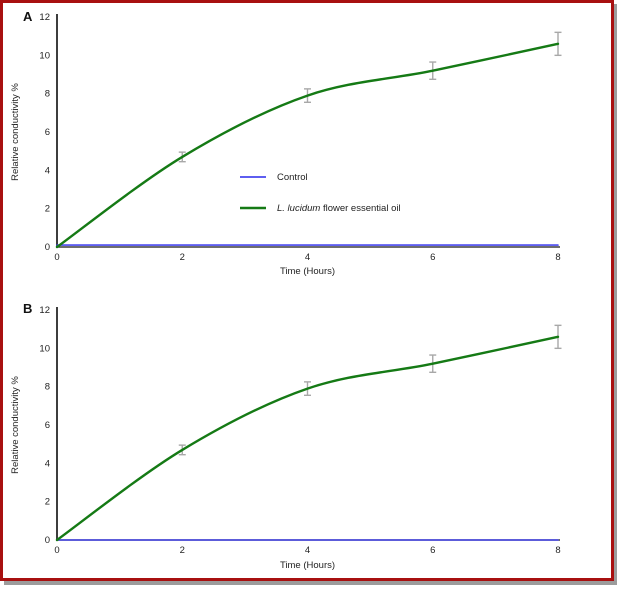 The height and width of the screenshot is (589, 617). What do you see at coordinates (339, 208) in the screenshot?
I see `legend-label-1: L. lucidum flower essential oil` at bounding box center [339, 208].